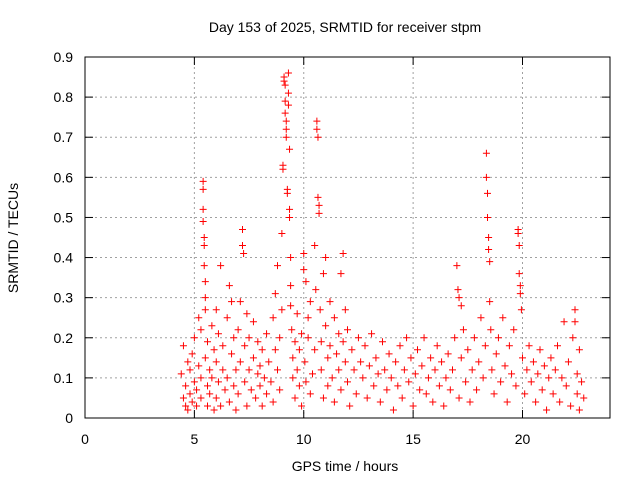 The width and height of the screenshot is (640, 480). Describe the element at coordinates (69, 418) in the screenshot. I see `y-tick-label: 0` at that location.